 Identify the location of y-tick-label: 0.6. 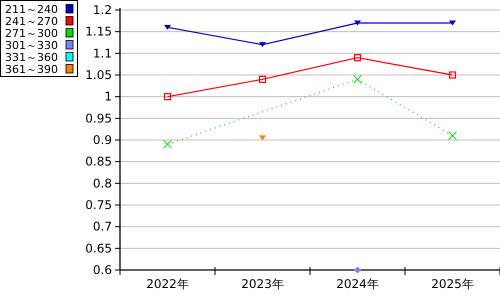
(102, 270).